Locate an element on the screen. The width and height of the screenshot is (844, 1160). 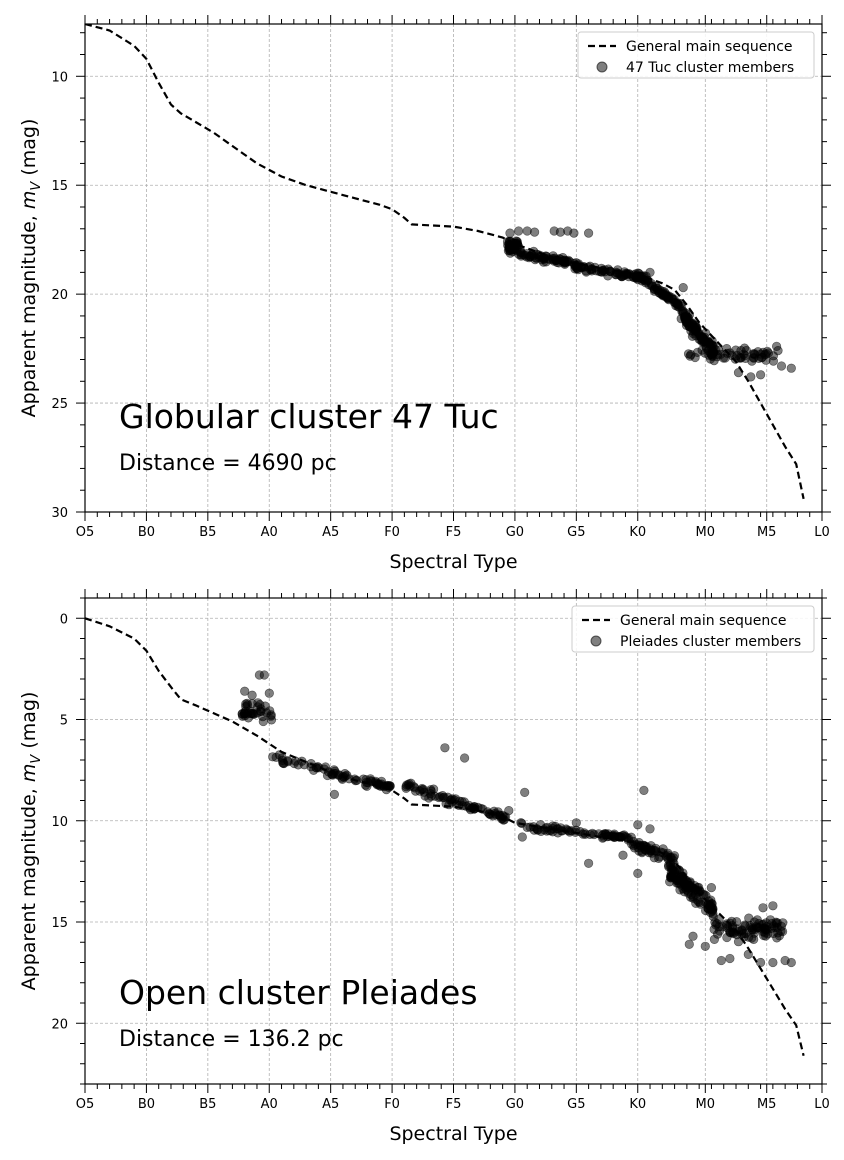
x-tick-label: B5 is located at coordinates (207, 1104).